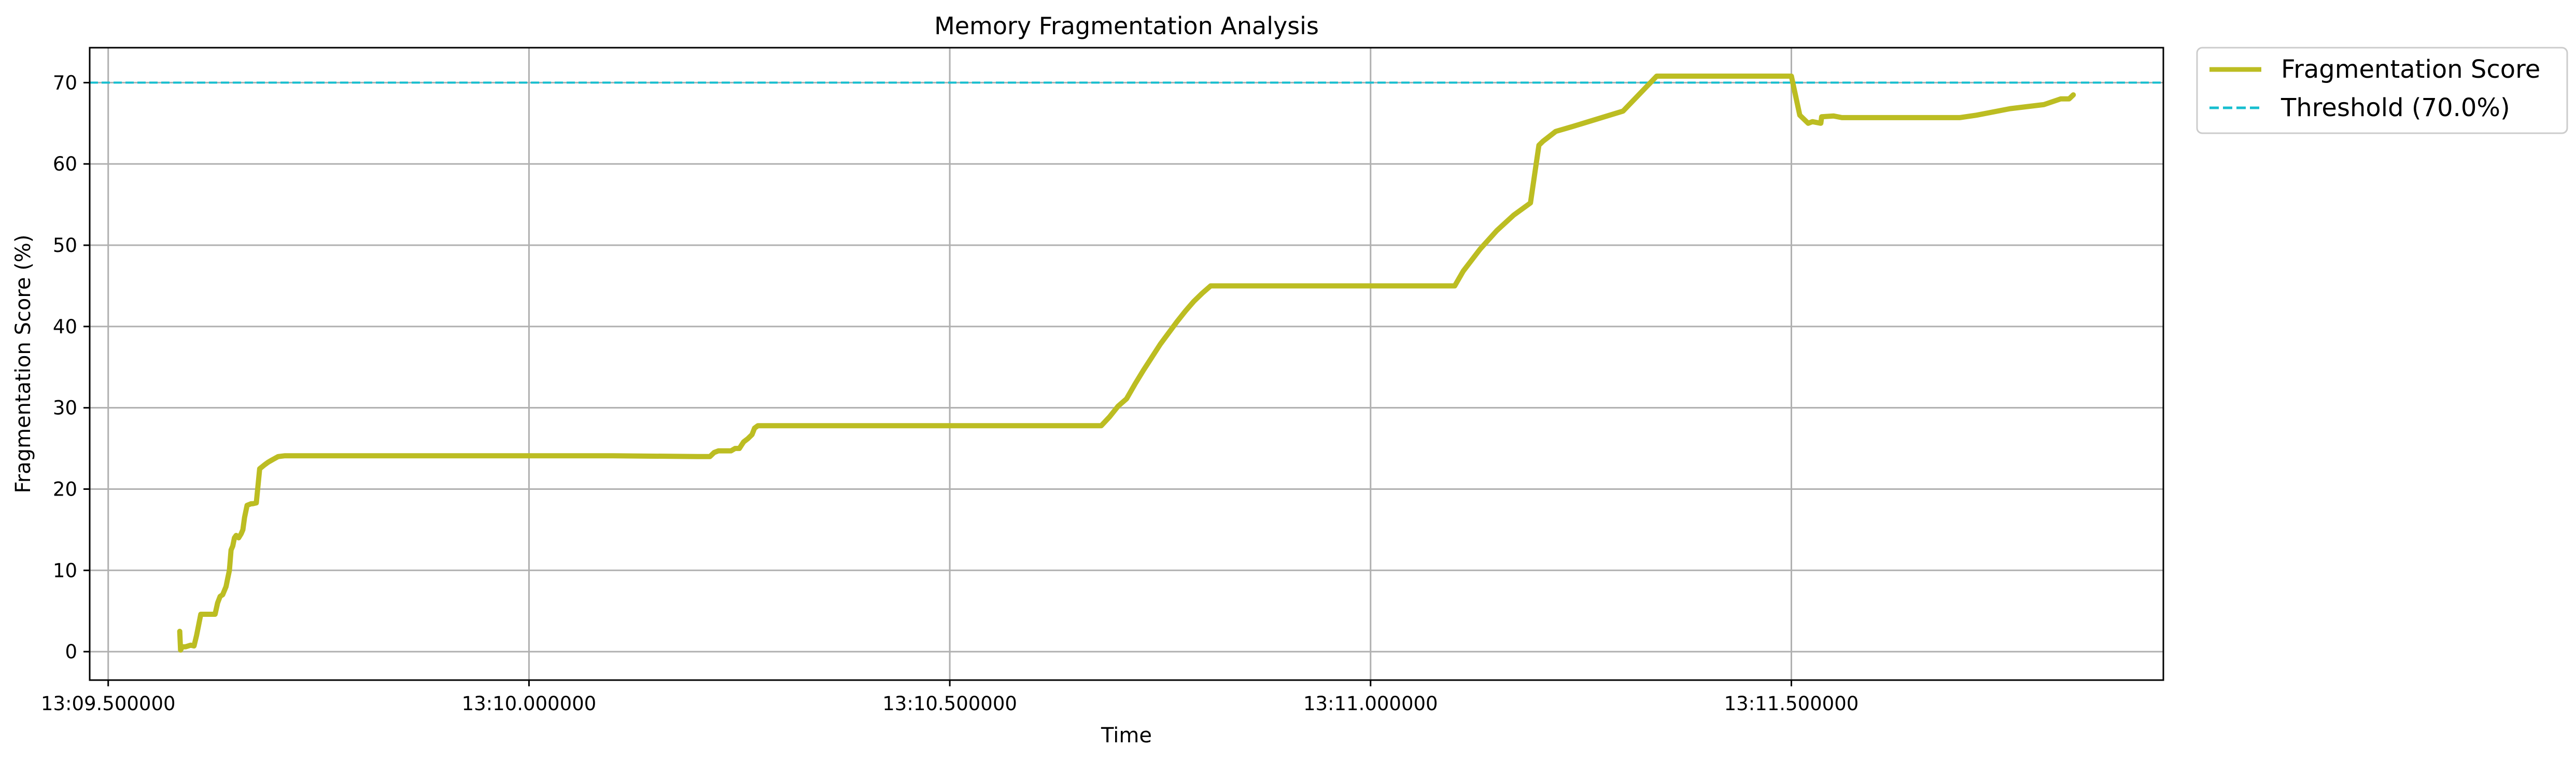 This screenshot has width=2576, height=762. Describe the element at coordinates (65, 570) in the screenshot. I see `y-tick-label: 10` at that location.